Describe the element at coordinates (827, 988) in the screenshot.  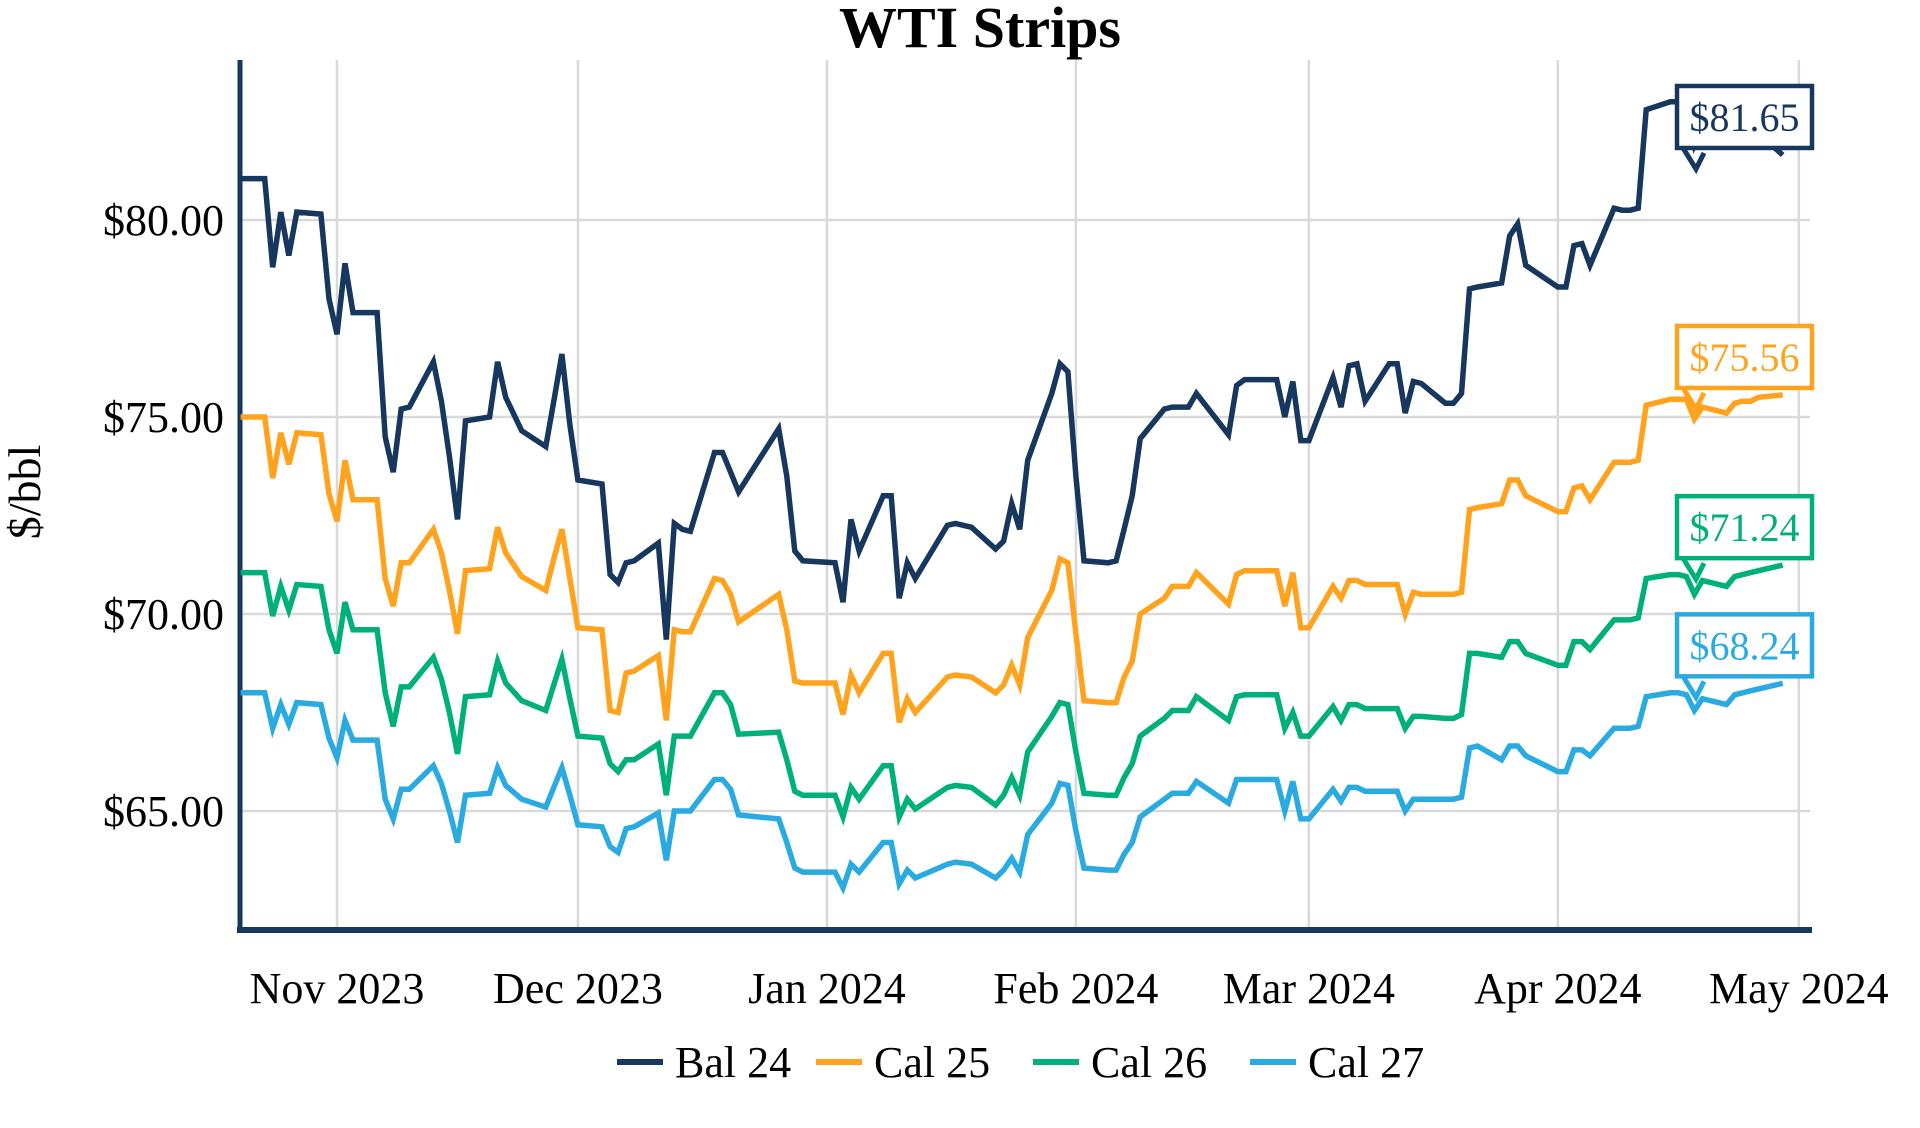
I see `x-tick-label-jan-2024: Jan 2024` at that location.